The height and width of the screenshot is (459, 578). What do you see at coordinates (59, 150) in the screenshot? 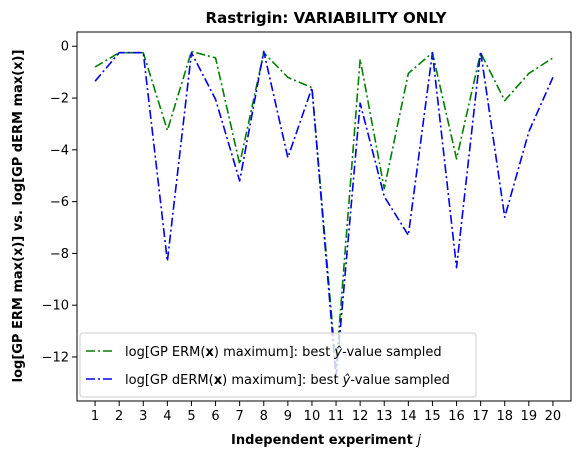
I see `y-tick-label: −4` at bounding box center [59, 150].